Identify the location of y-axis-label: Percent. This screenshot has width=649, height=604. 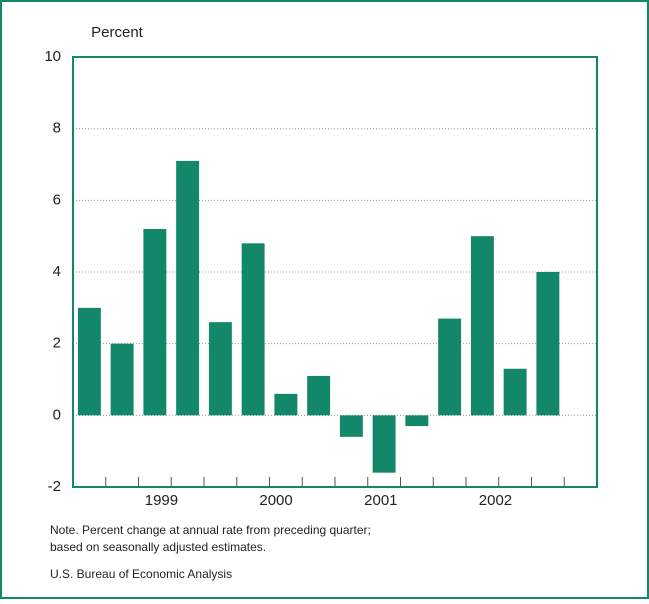
(117, 32).